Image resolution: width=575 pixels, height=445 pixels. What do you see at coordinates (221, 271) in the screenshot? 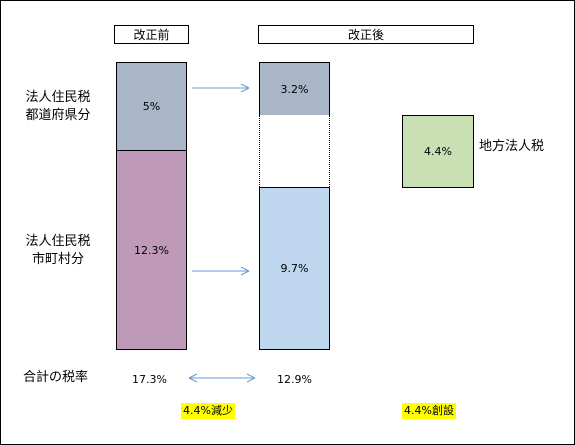
I see `arrow-right-municipal-icon` at bounding box center [221, 271].